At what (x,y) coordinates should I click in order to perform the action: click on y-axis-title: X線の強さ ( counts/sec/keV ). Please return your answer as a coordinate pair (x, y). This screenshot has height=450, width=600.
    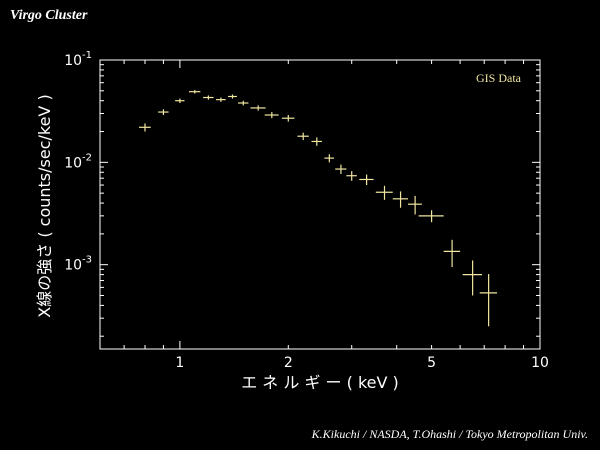
    Looking at the image, I should click on (44, 205).